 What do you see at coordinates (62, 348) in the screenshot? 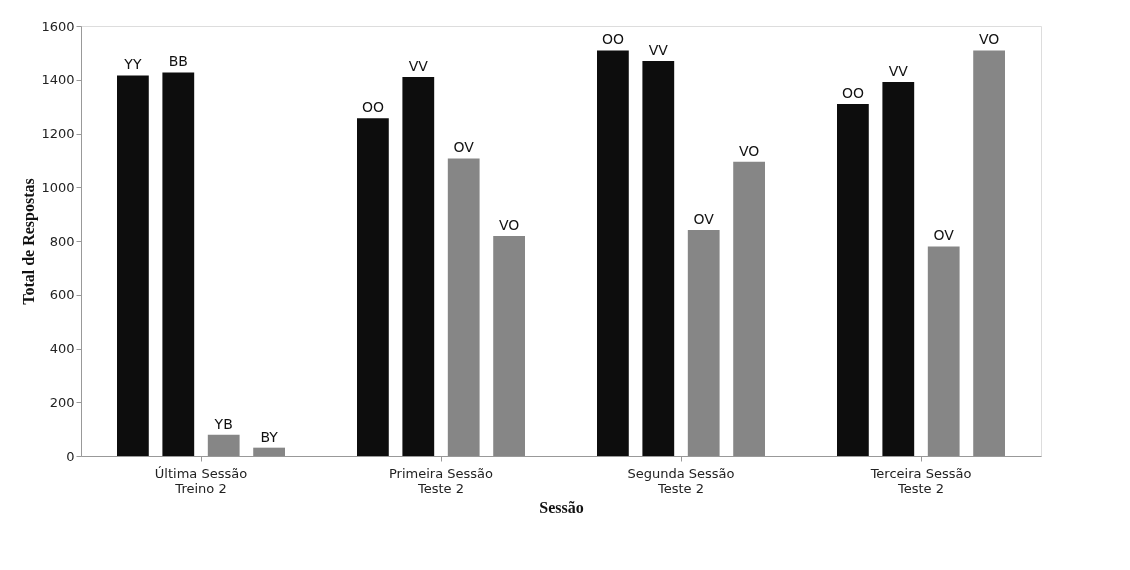
I see `y-tick-label: 400` at bounding box center [62, 348].